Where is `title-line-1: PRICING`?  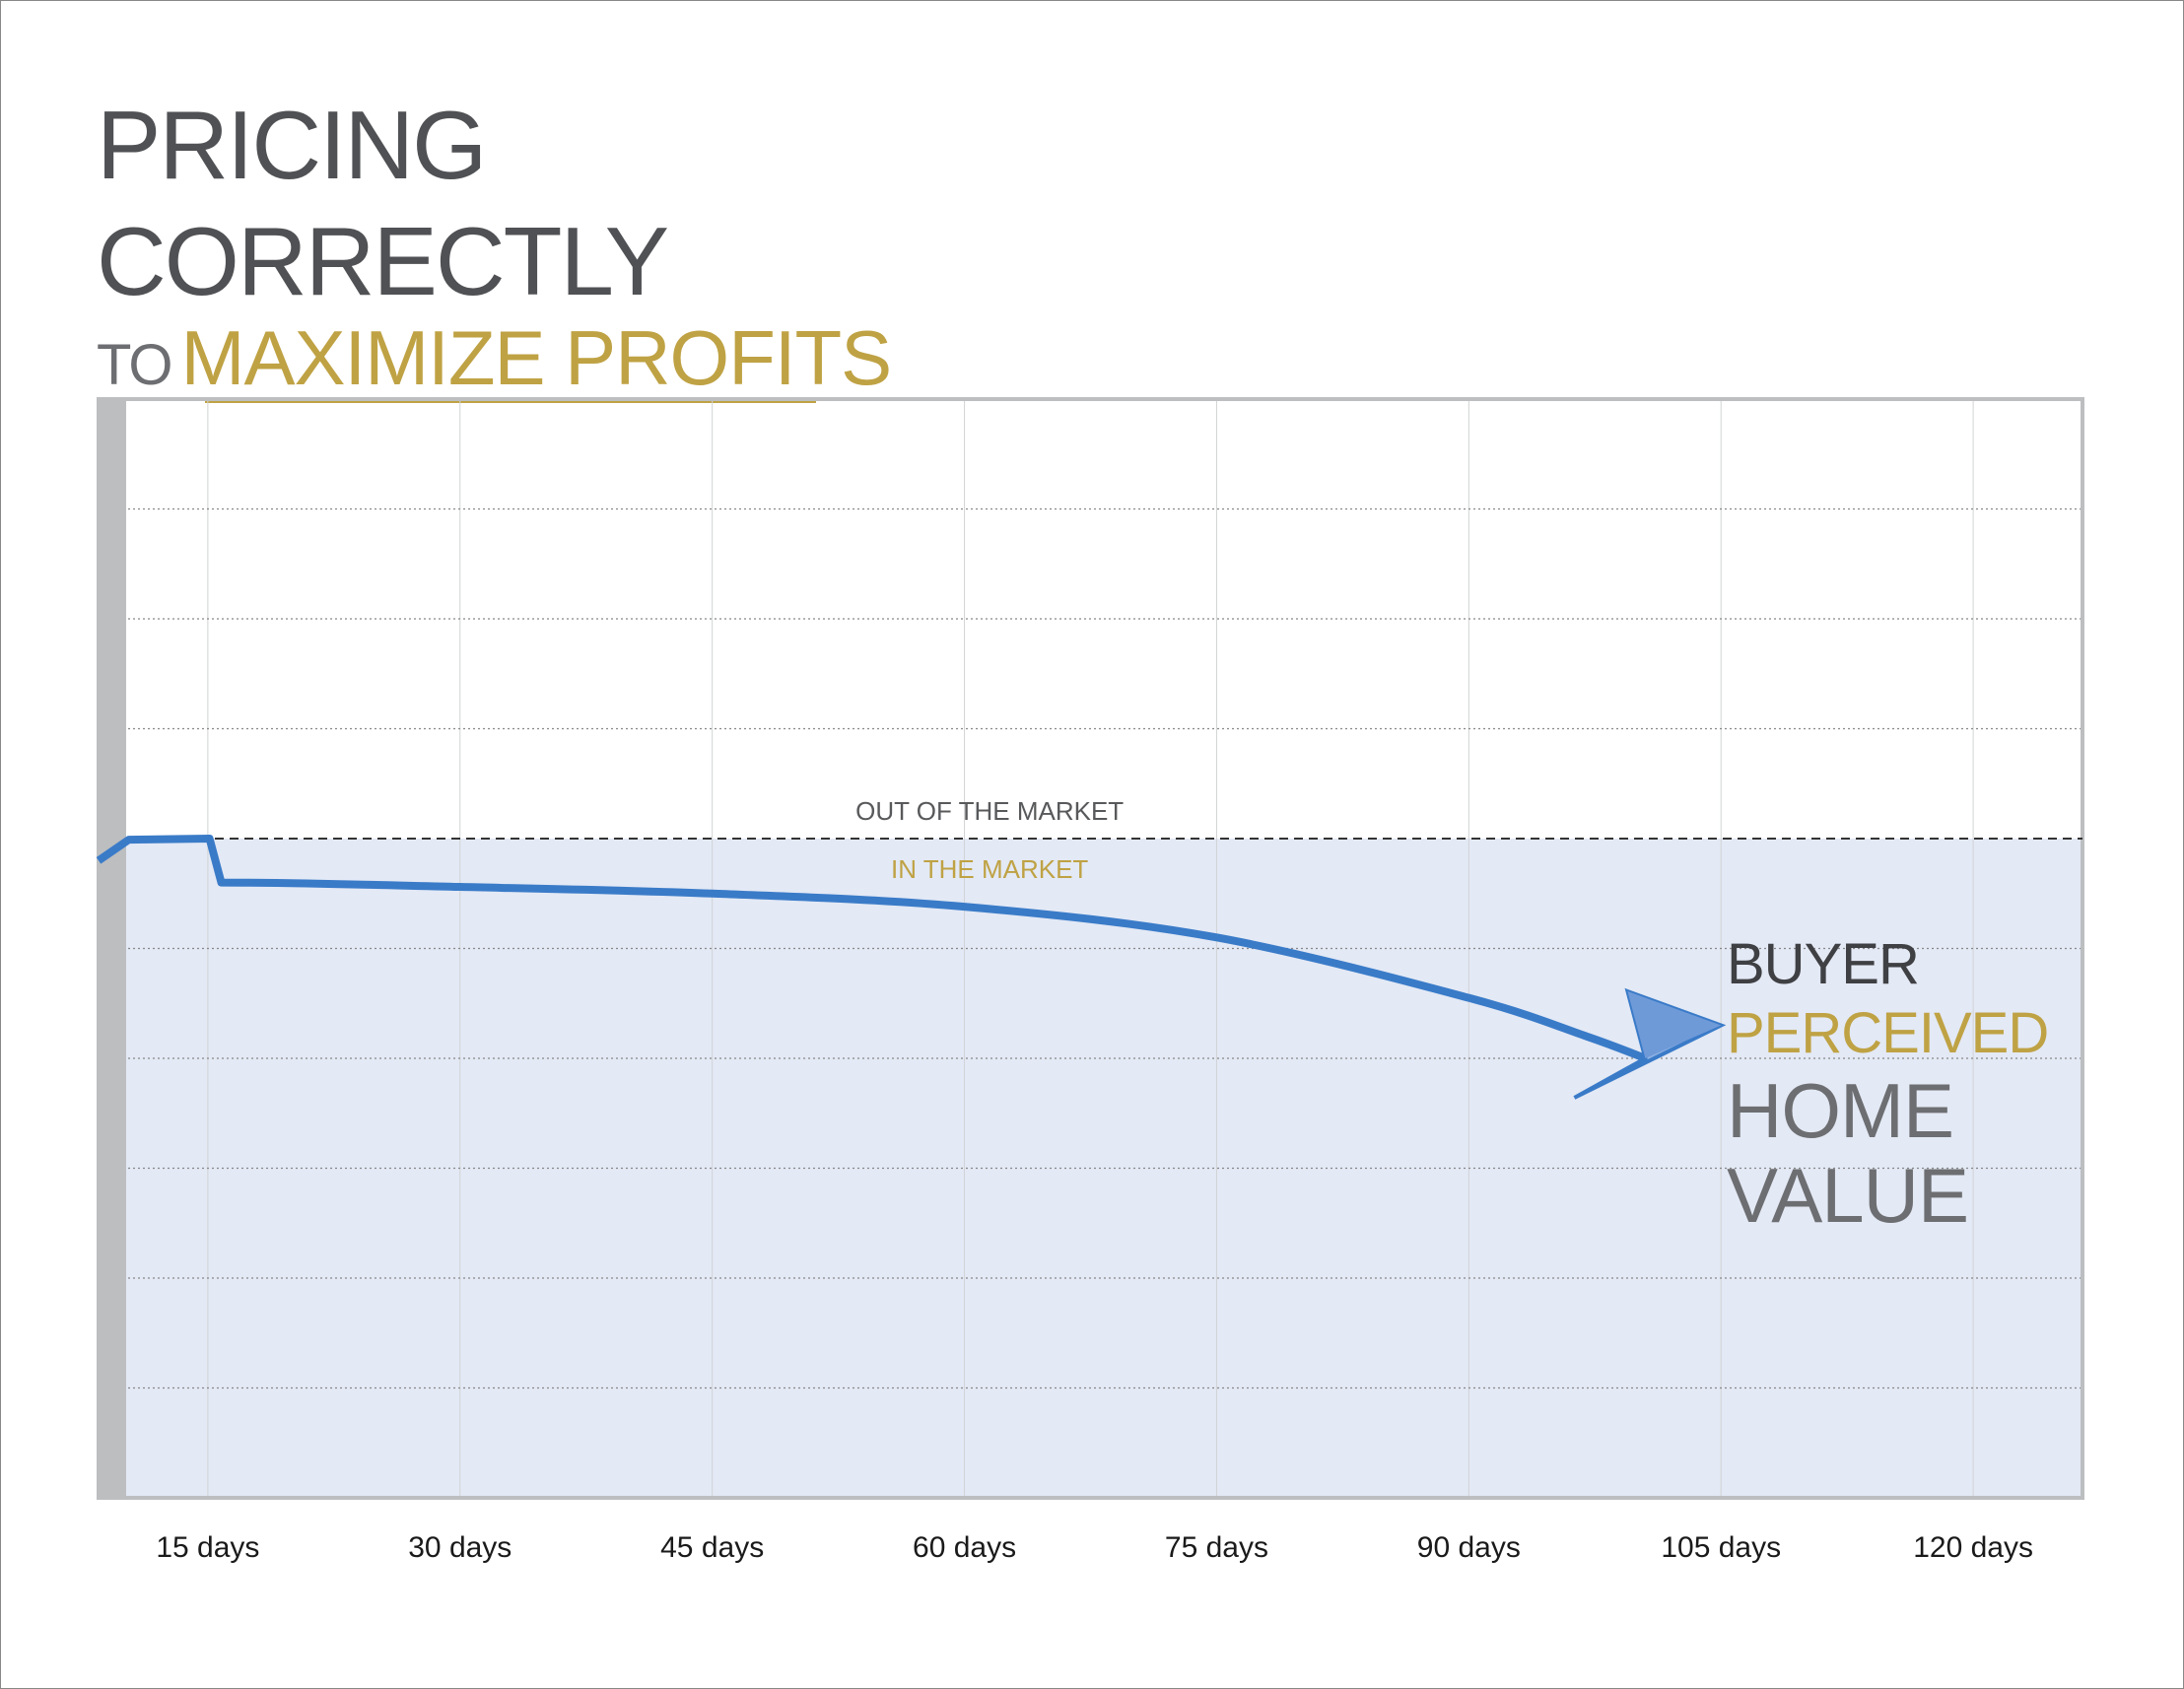
title-line-1: PRICING is located at coordinates (292, 145).